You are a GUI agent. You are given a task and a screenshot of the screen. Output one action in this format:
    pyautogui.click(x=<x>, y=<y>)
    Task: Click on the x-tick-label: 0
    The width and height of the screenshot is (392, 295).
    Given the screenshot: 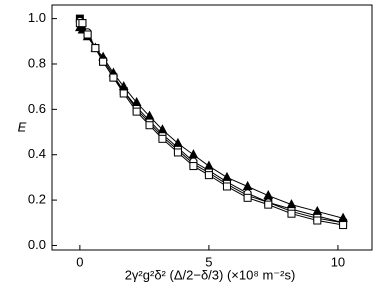 What is the action you would take?
    pyautogui.click(x=79, y=261)
    